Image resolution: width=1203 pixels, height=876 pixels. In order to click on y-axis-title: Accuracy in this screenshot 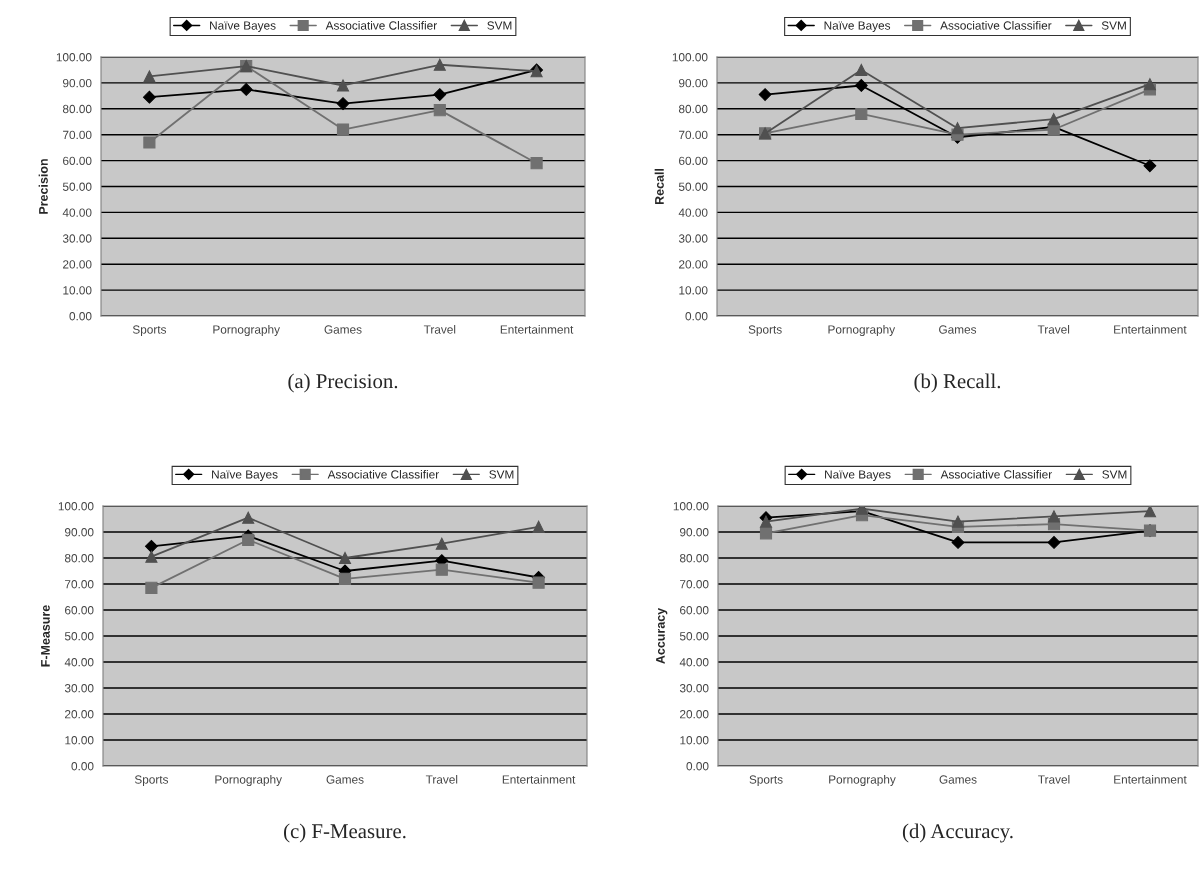, I will do `click(662, 635)`.